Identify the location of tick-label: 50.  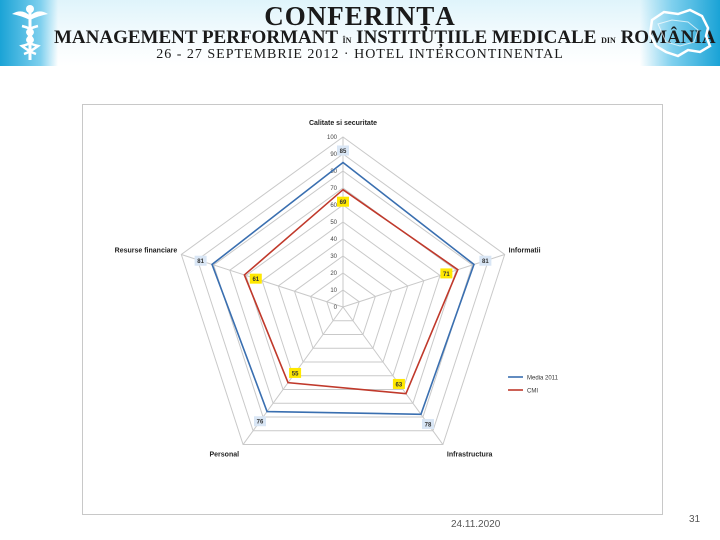
(333, 223).